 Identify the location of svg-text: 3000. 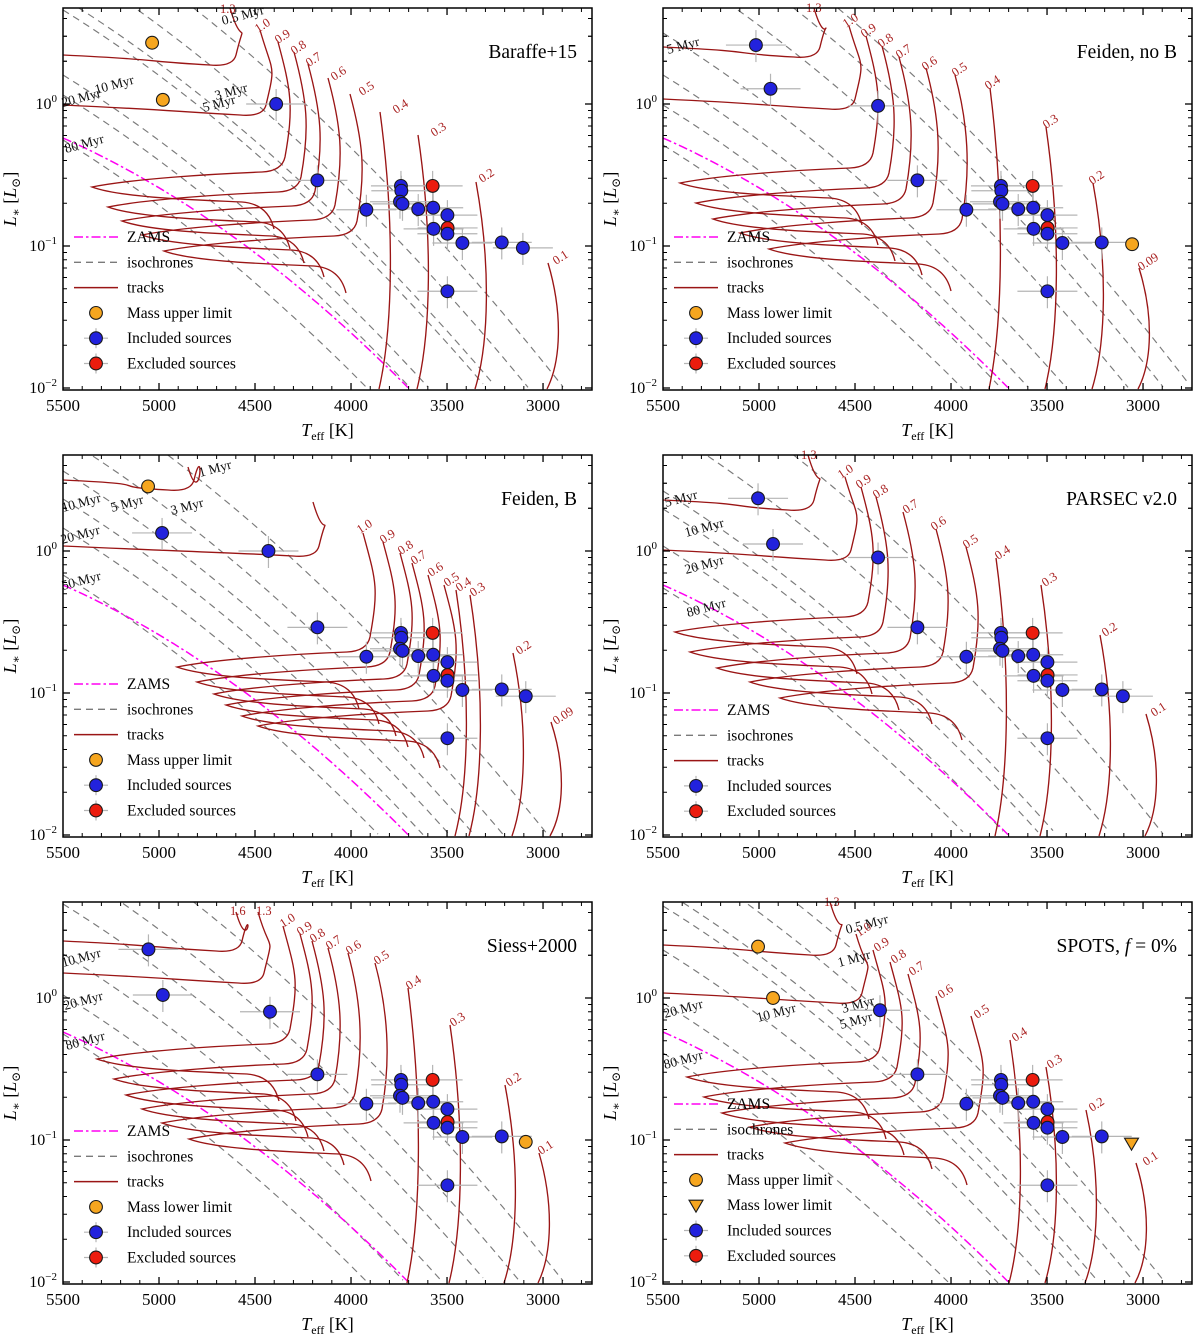
(1143, 1299).